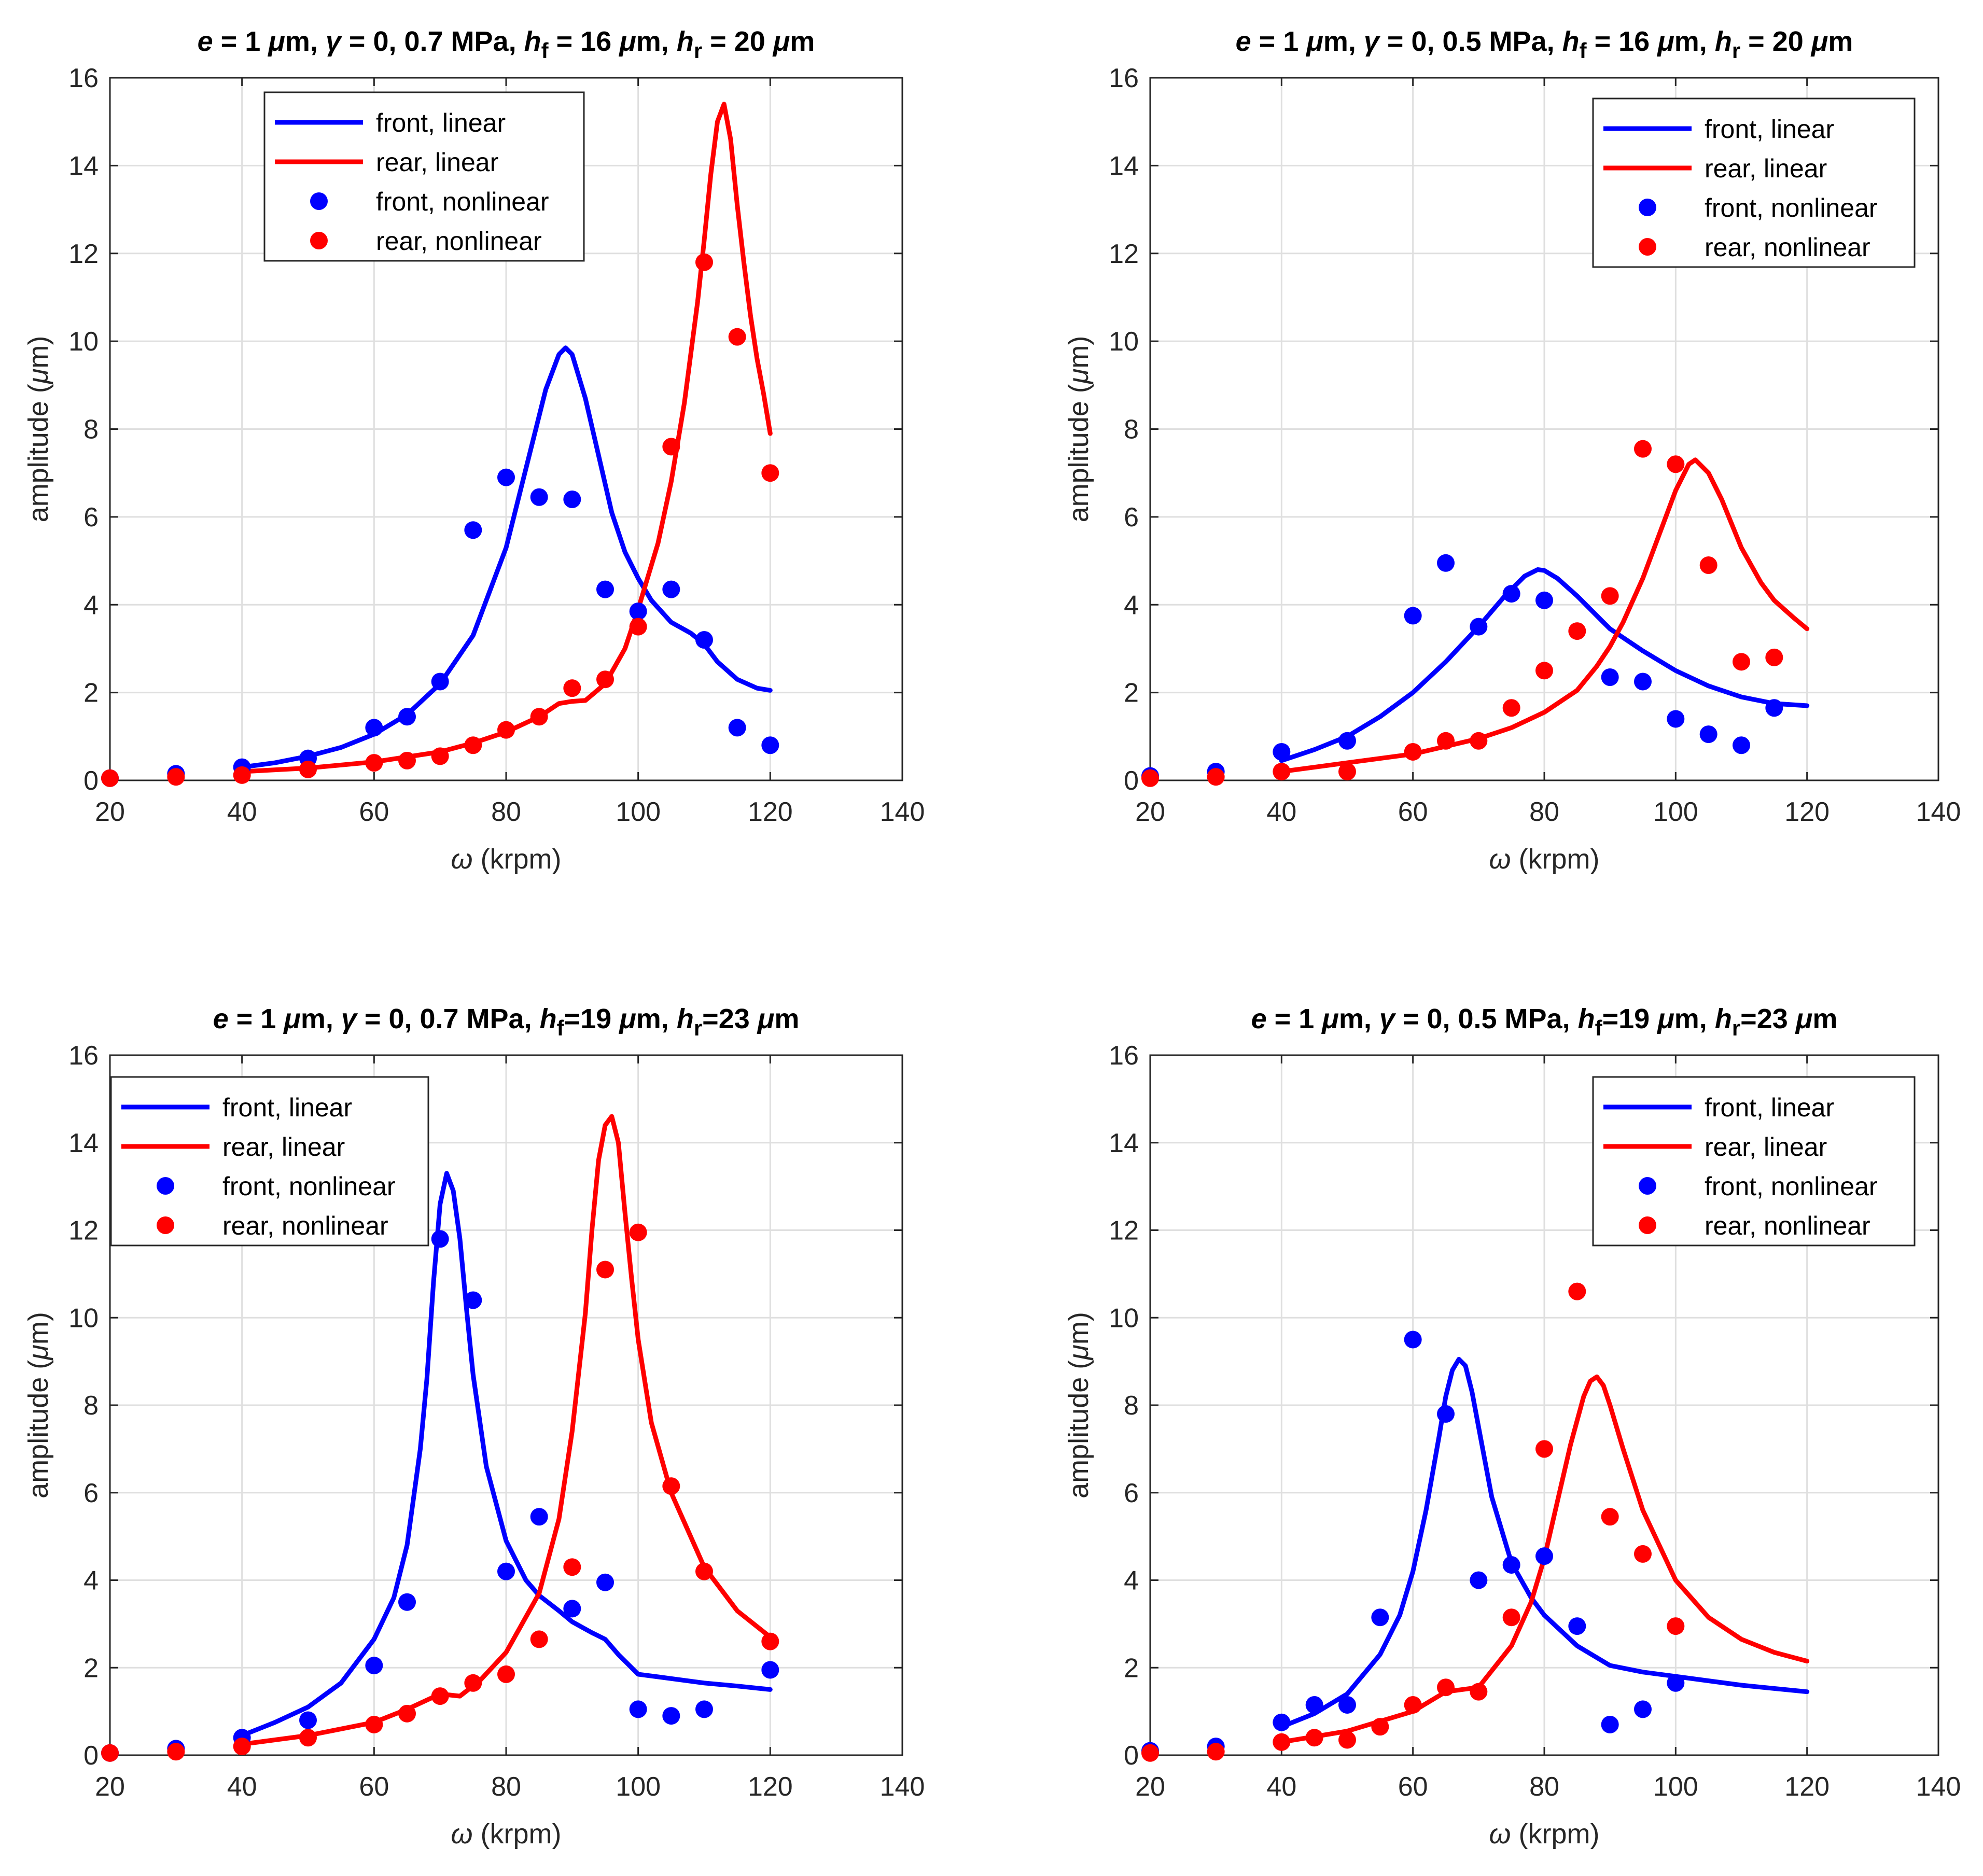  Describe the element at coordinates (770, 812) in the screenshot. I see `x-tick-label: 120` at that location.